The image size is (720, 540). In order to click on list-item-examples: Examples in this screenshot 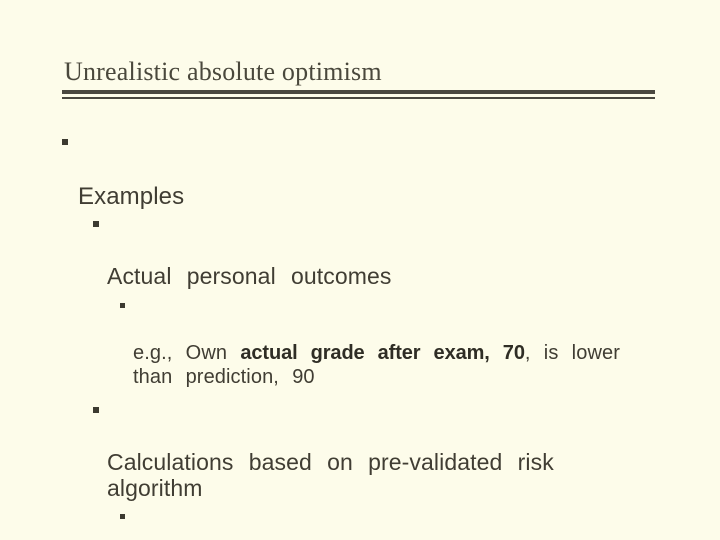, I will do `click(361, 169)`.